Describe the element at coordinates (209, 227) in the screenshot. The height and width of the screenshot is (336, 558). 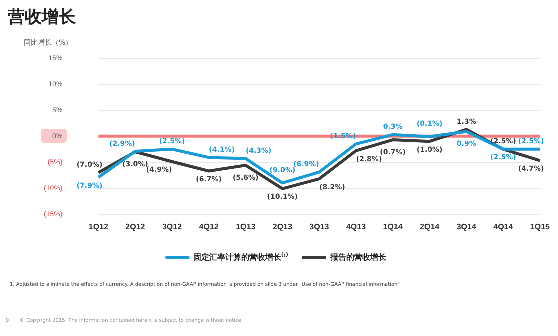
I see `x-tick-label: 4Q12` at that location.